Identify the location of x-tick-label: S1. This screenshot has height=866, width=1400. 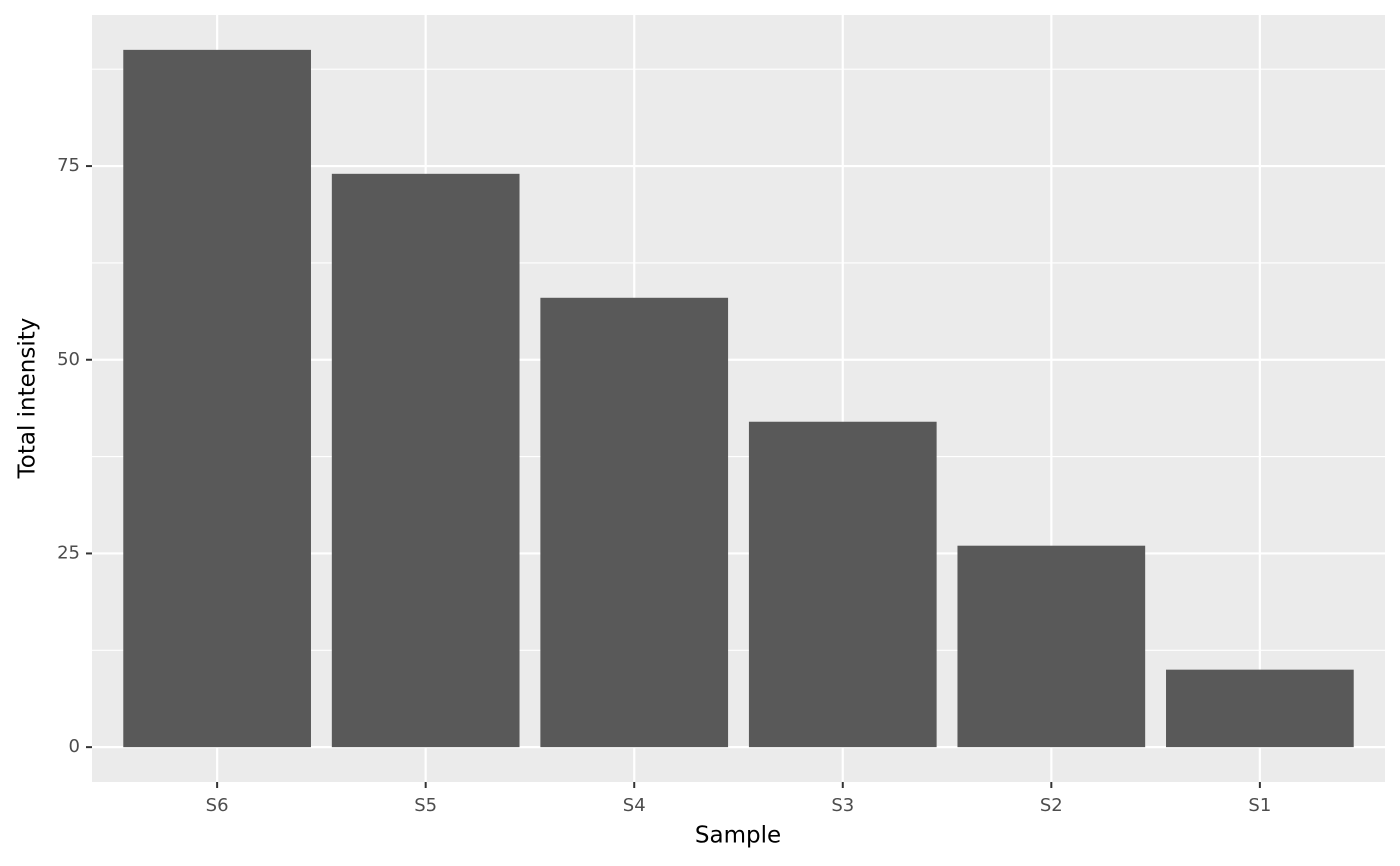
(1259, 805).